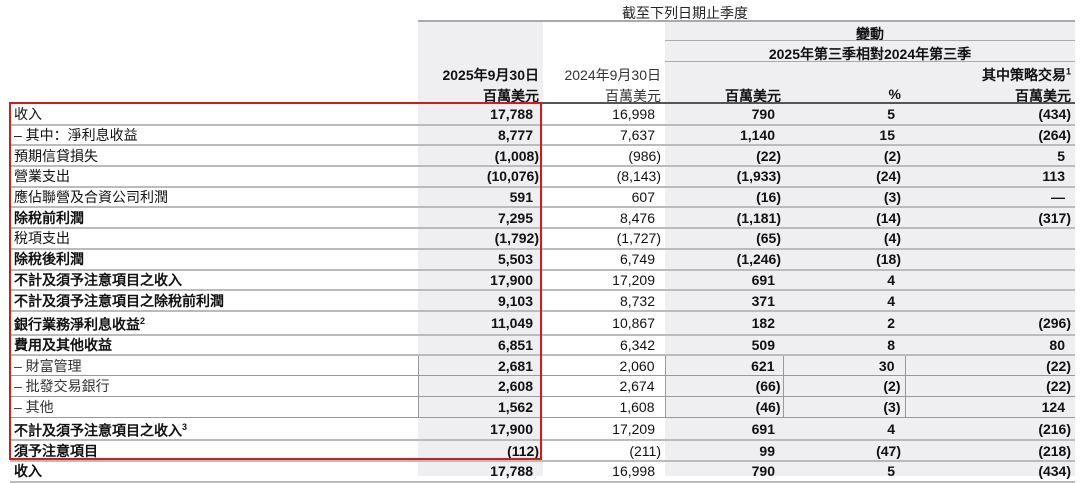  Describe the element at coordinates (888, 217) in the screenshot. I see `value-text: (14)` at that location.